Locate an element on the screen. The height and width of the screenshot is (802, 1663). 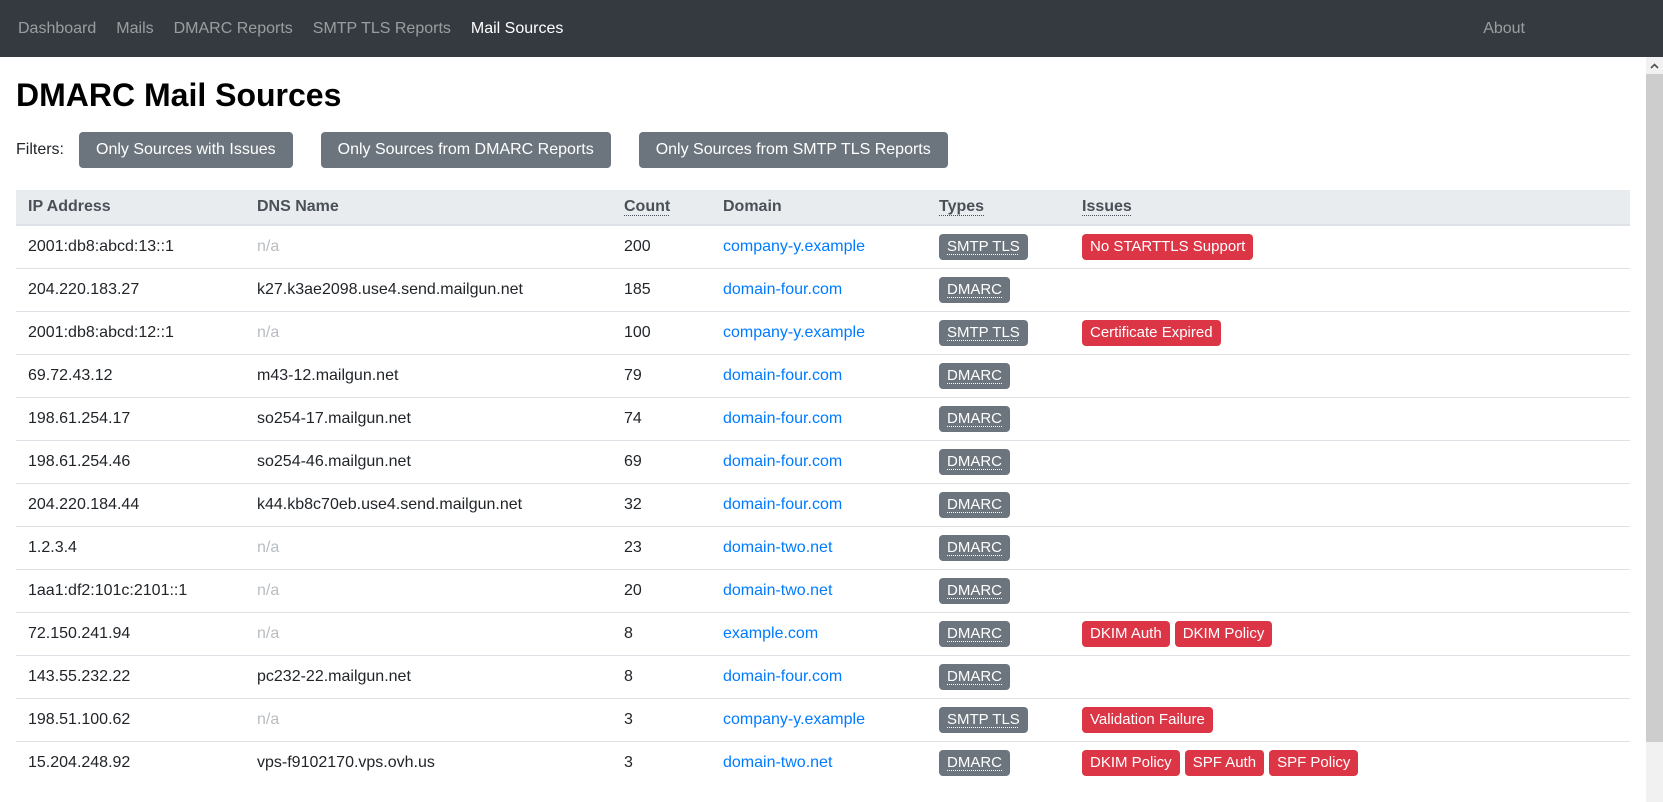
issue-badge: SPF Auth is located at coordinates (1224, 762).